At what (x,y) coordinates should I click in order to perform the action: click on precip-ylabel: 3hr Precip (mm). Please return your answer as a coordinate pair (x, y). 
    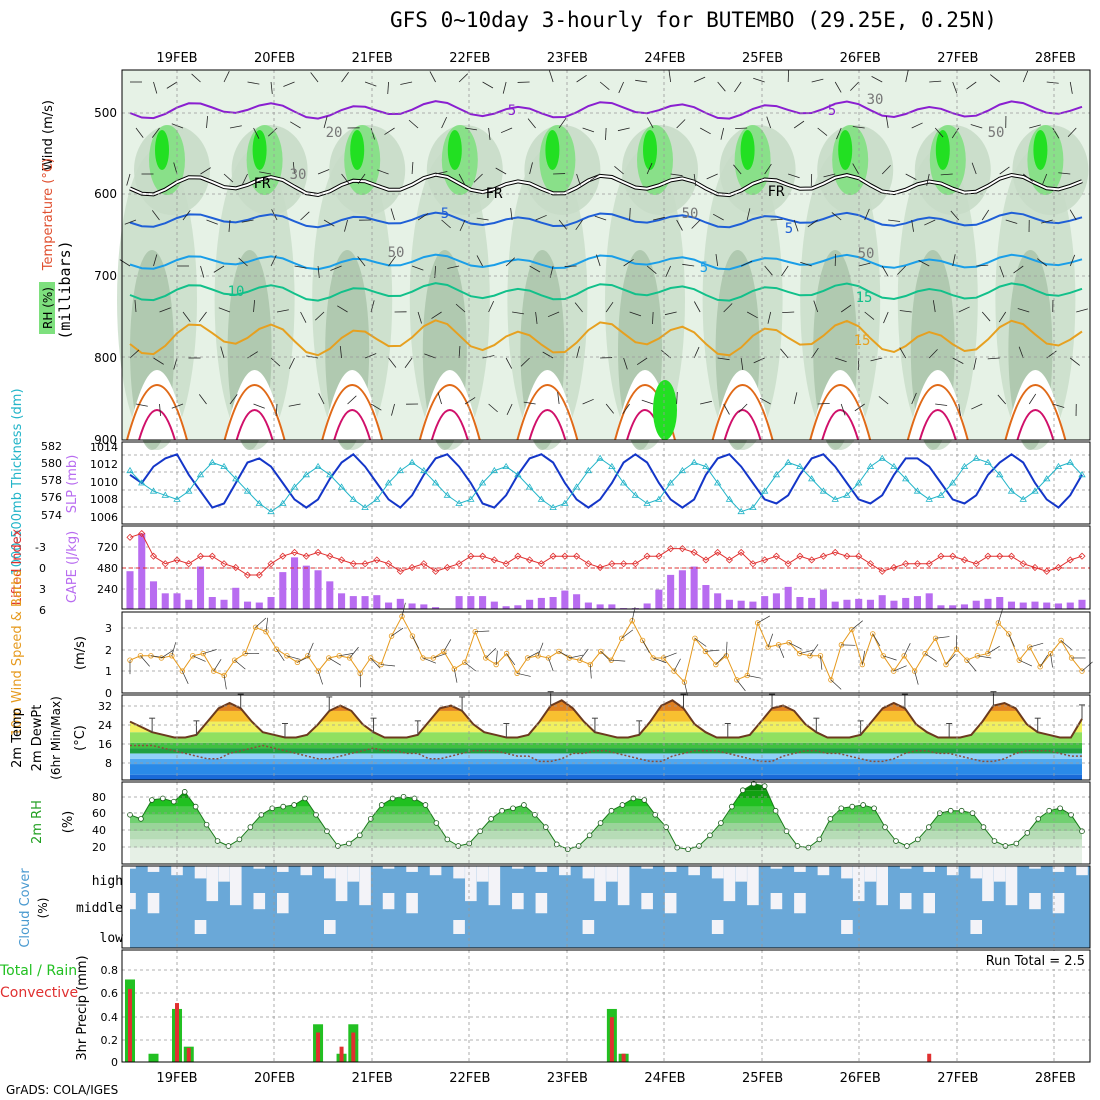
    Looking at the image, I should click on (82, 1007).